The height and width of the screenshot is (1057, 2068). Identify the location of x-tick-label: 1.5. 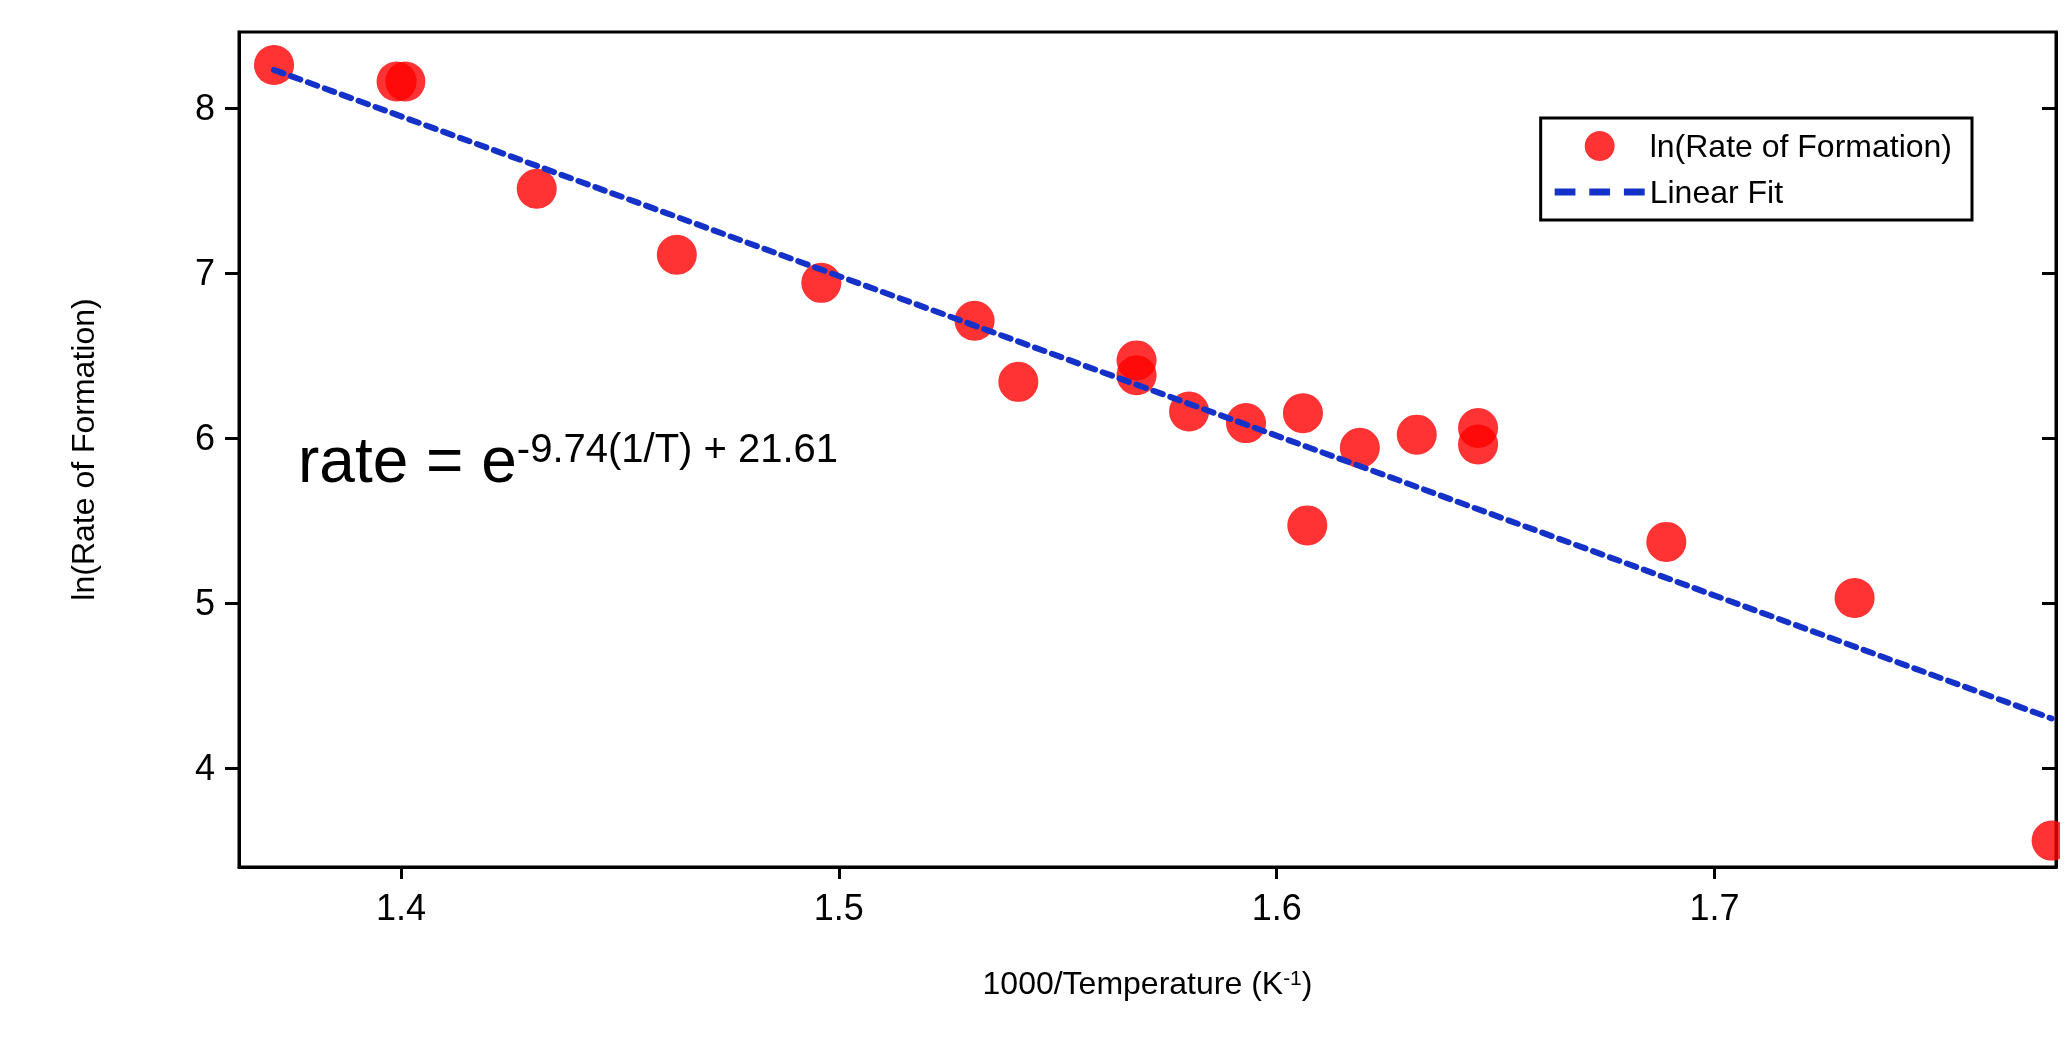
(838, 907).